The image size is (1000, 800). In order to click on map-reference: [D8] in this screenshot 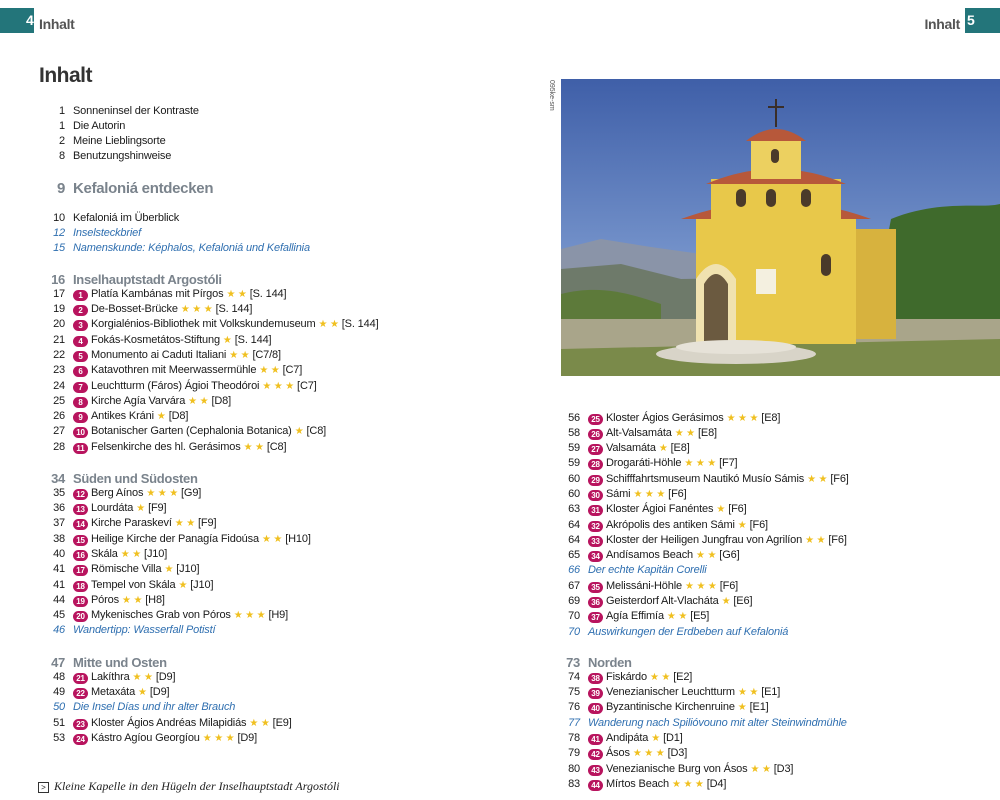, I will do `click(178, 416)`.